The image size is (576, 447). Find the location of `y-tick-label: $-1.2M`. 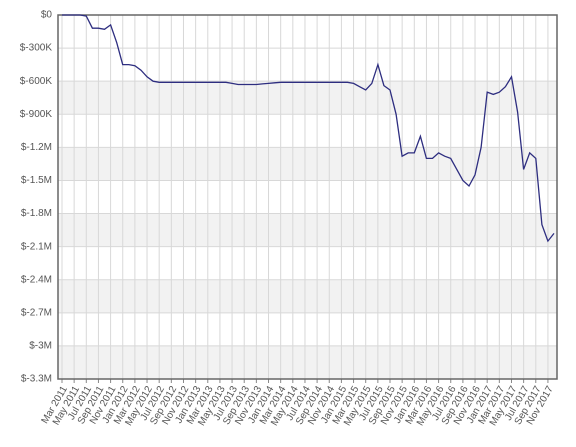

y-tick-label: $-1.2M is located at coordinates (36, 147).